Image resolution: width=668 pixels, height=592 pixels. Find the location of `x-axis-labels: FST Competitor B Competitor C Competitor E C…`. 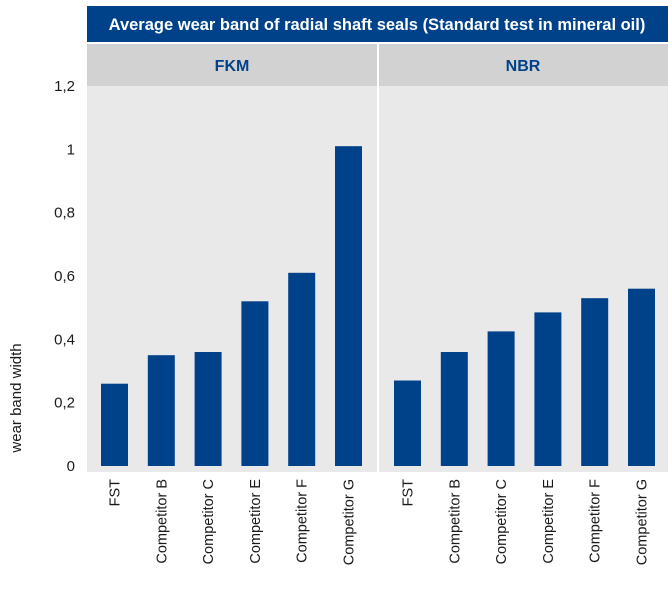

x-axis-labels: FST Competitor B Competitor C Competitor E C… is located at coordinates (379, 522).